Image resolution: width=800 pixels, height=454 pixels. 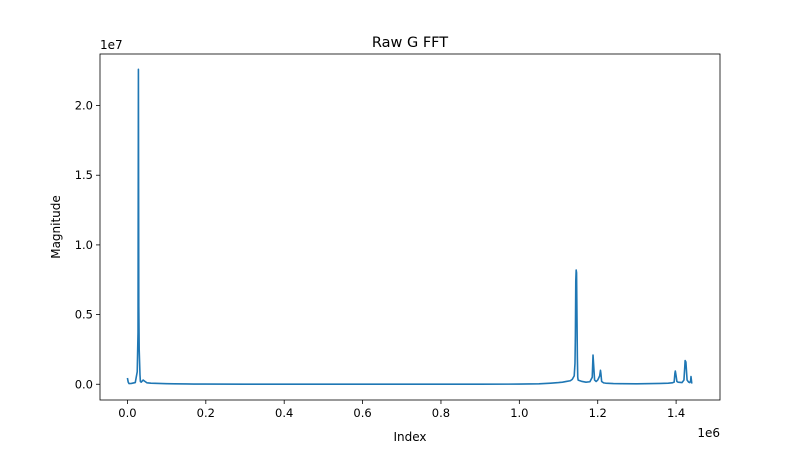 What do you see at coordinates (84, 245) in the screenshot?
I see `y-tick-label: 1.0` at bounding box center [84, 245].